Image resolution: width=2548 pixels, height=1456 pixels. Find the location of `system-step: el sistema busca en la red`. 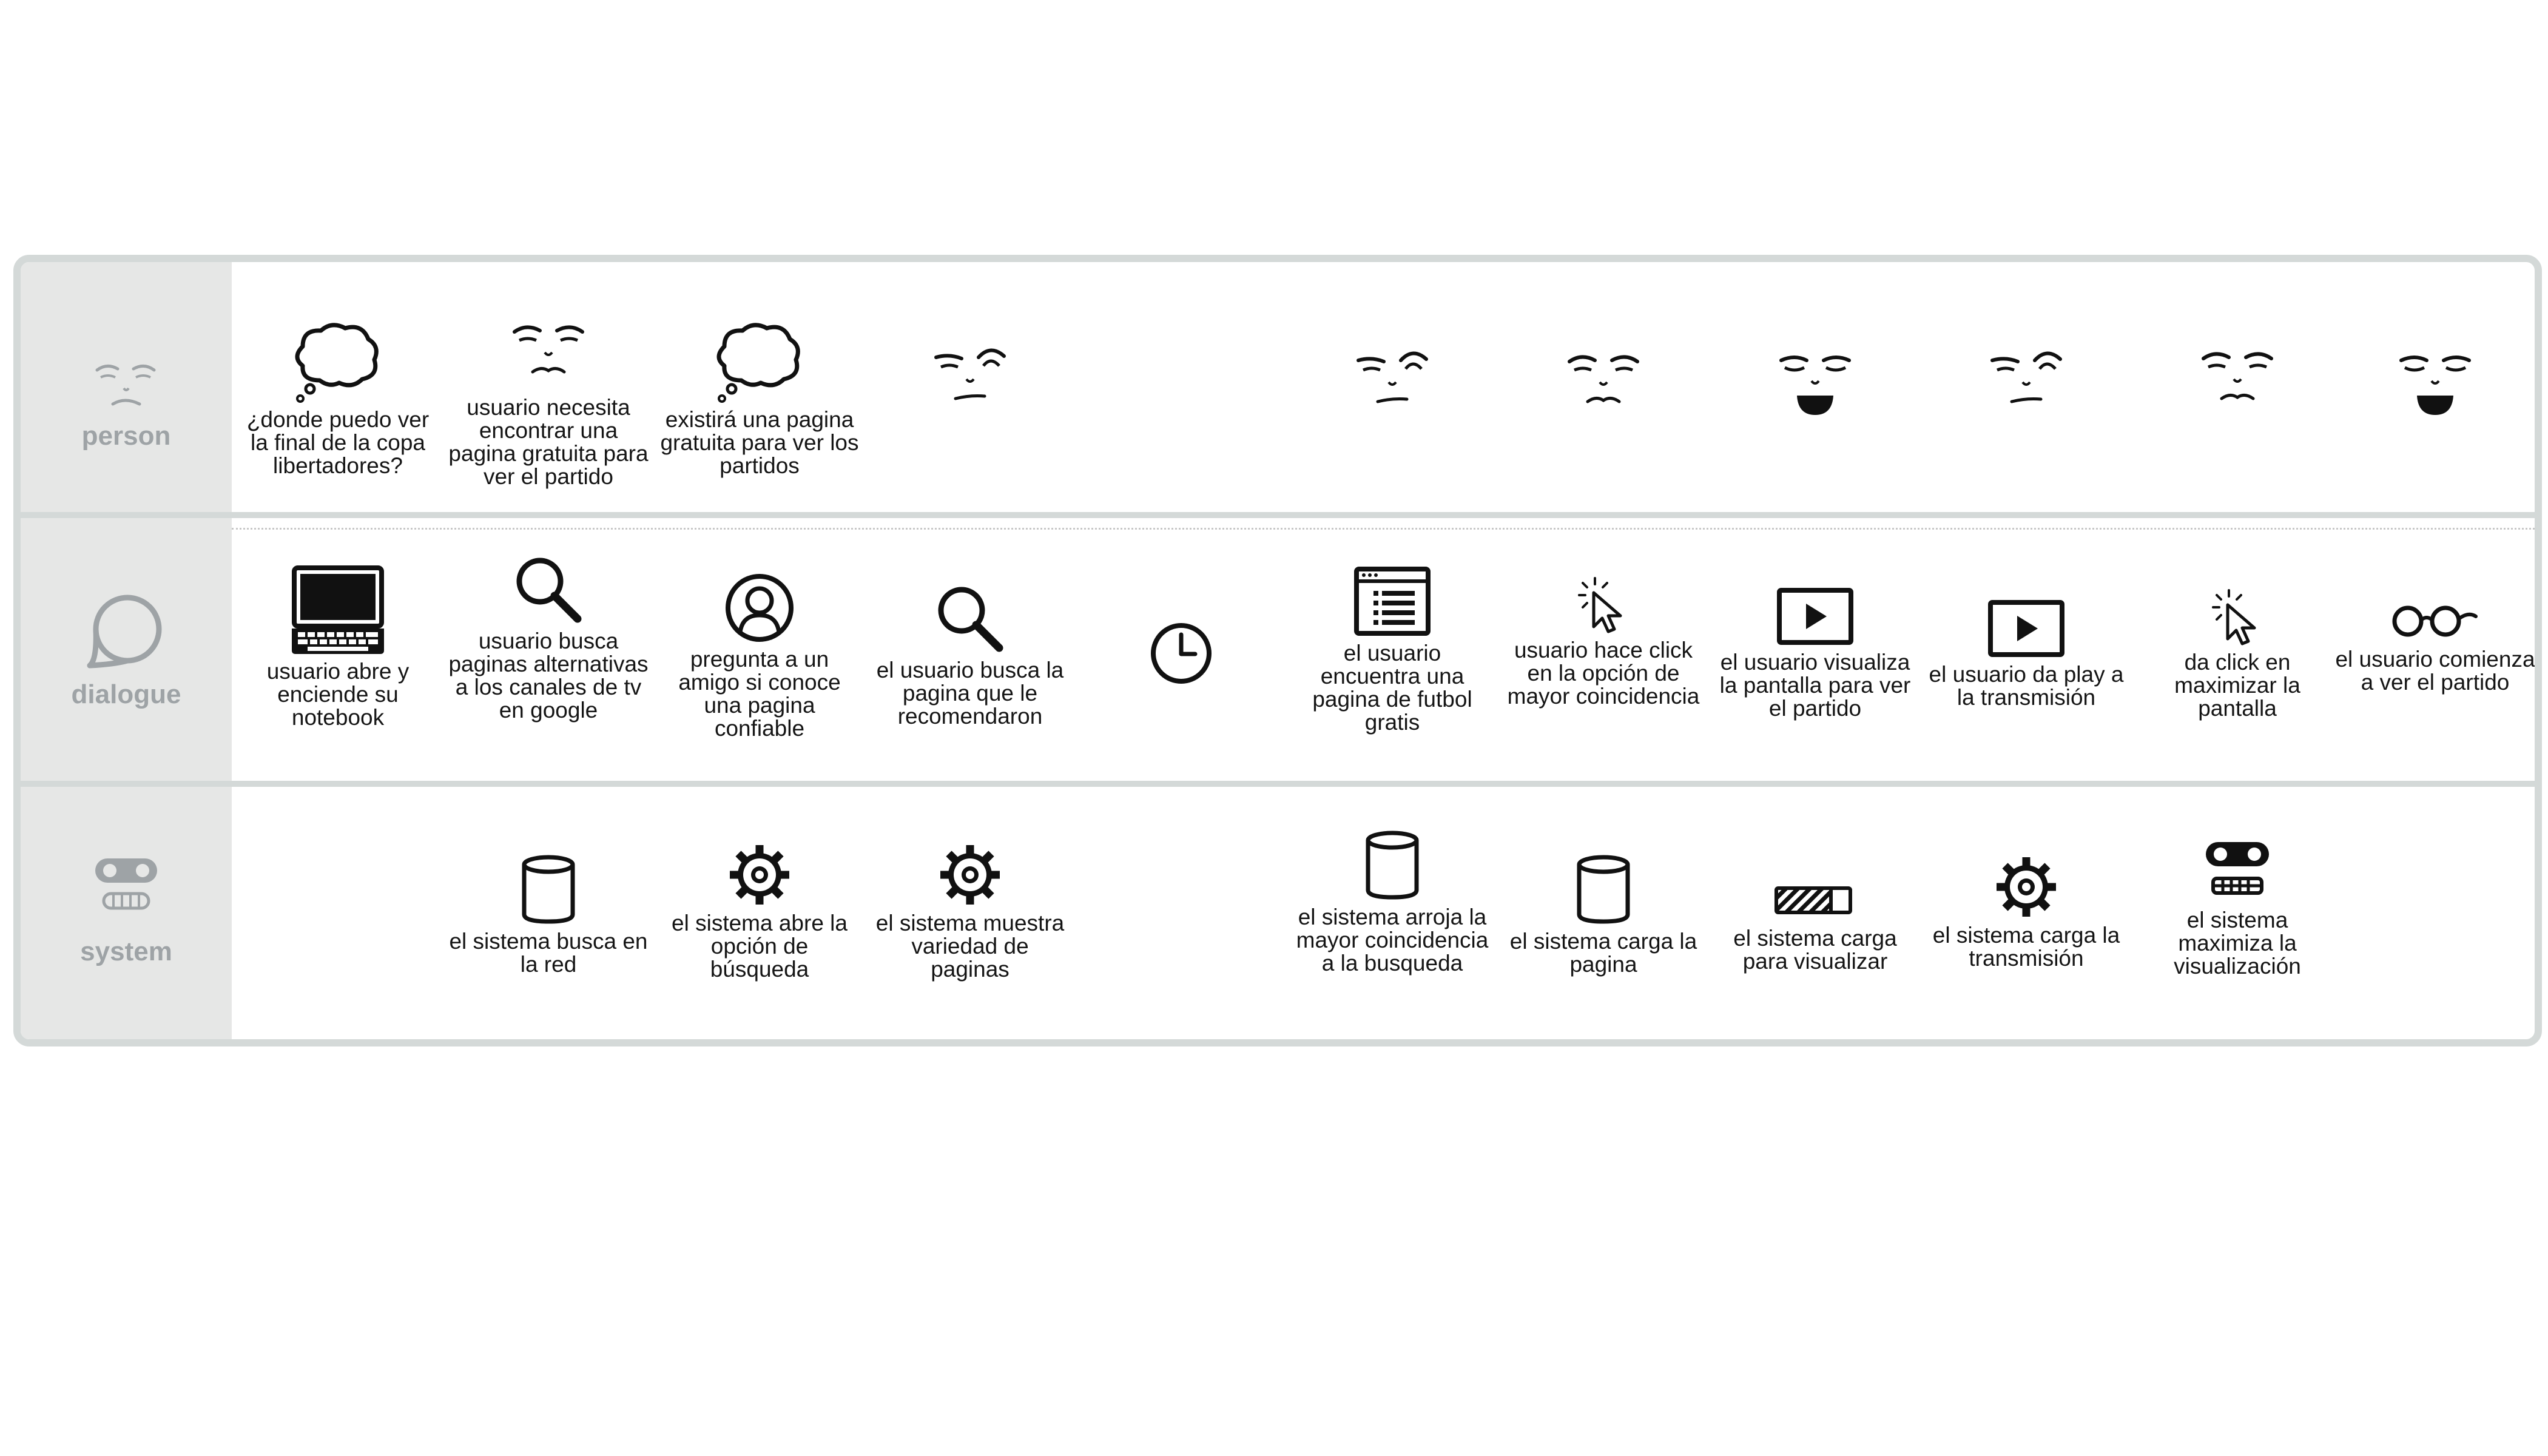

system-step: el sistema busca en la red is located at coordinates (548, 915).